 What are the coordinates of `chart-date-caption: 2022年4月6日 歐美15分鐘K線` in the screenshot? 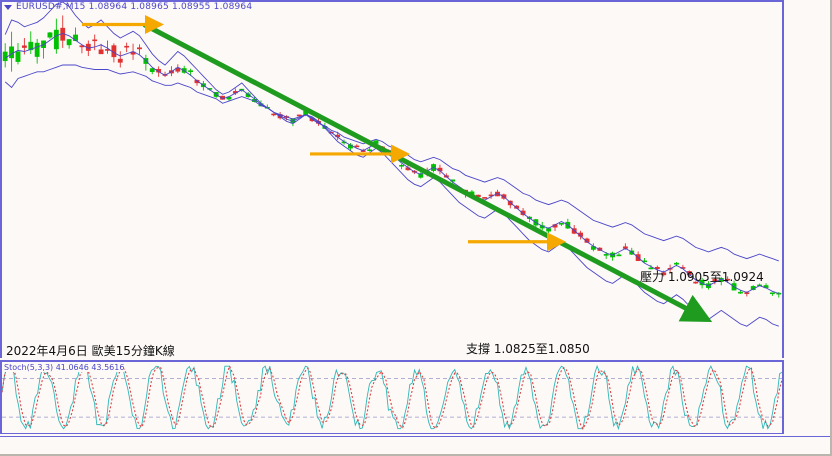 It's located at (90, 351).